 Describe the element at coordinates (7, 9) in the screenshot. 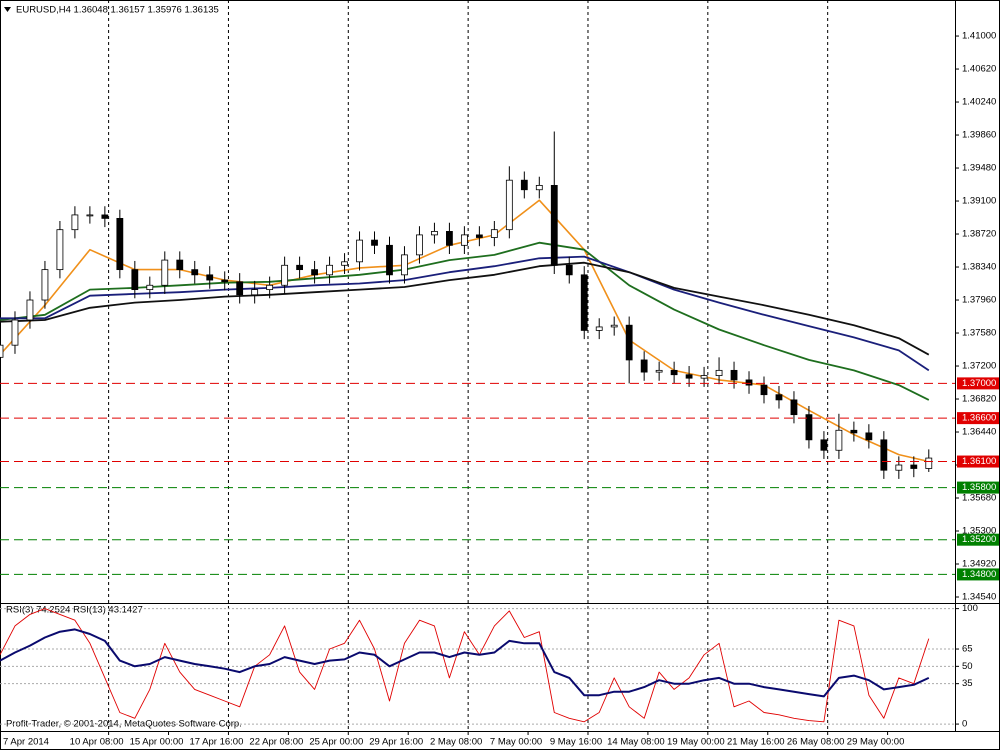

I see `symbol-menu-icon` at that location.